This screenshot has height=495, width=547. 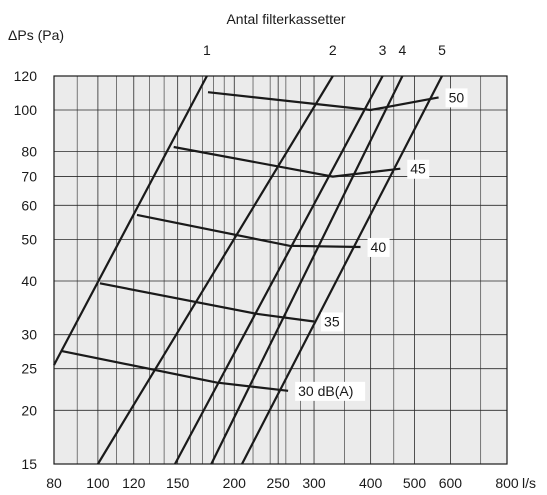 What do you see at coordinates (235, 483) in the screenshot?
I see `x-tick-label: 200` at bounding box center [235, 483].